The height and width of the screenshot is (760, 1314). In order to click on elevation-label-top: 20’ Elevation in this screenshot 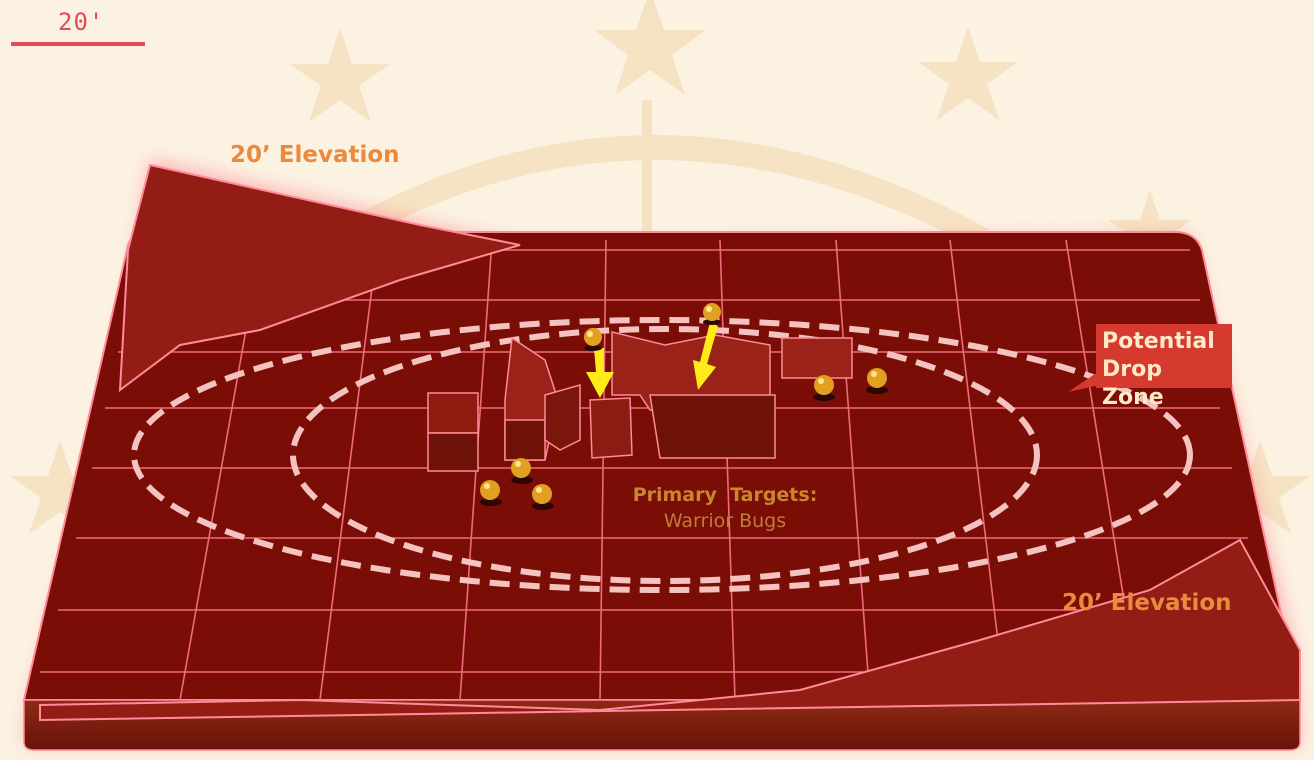, I will do `click(315, 155)`.